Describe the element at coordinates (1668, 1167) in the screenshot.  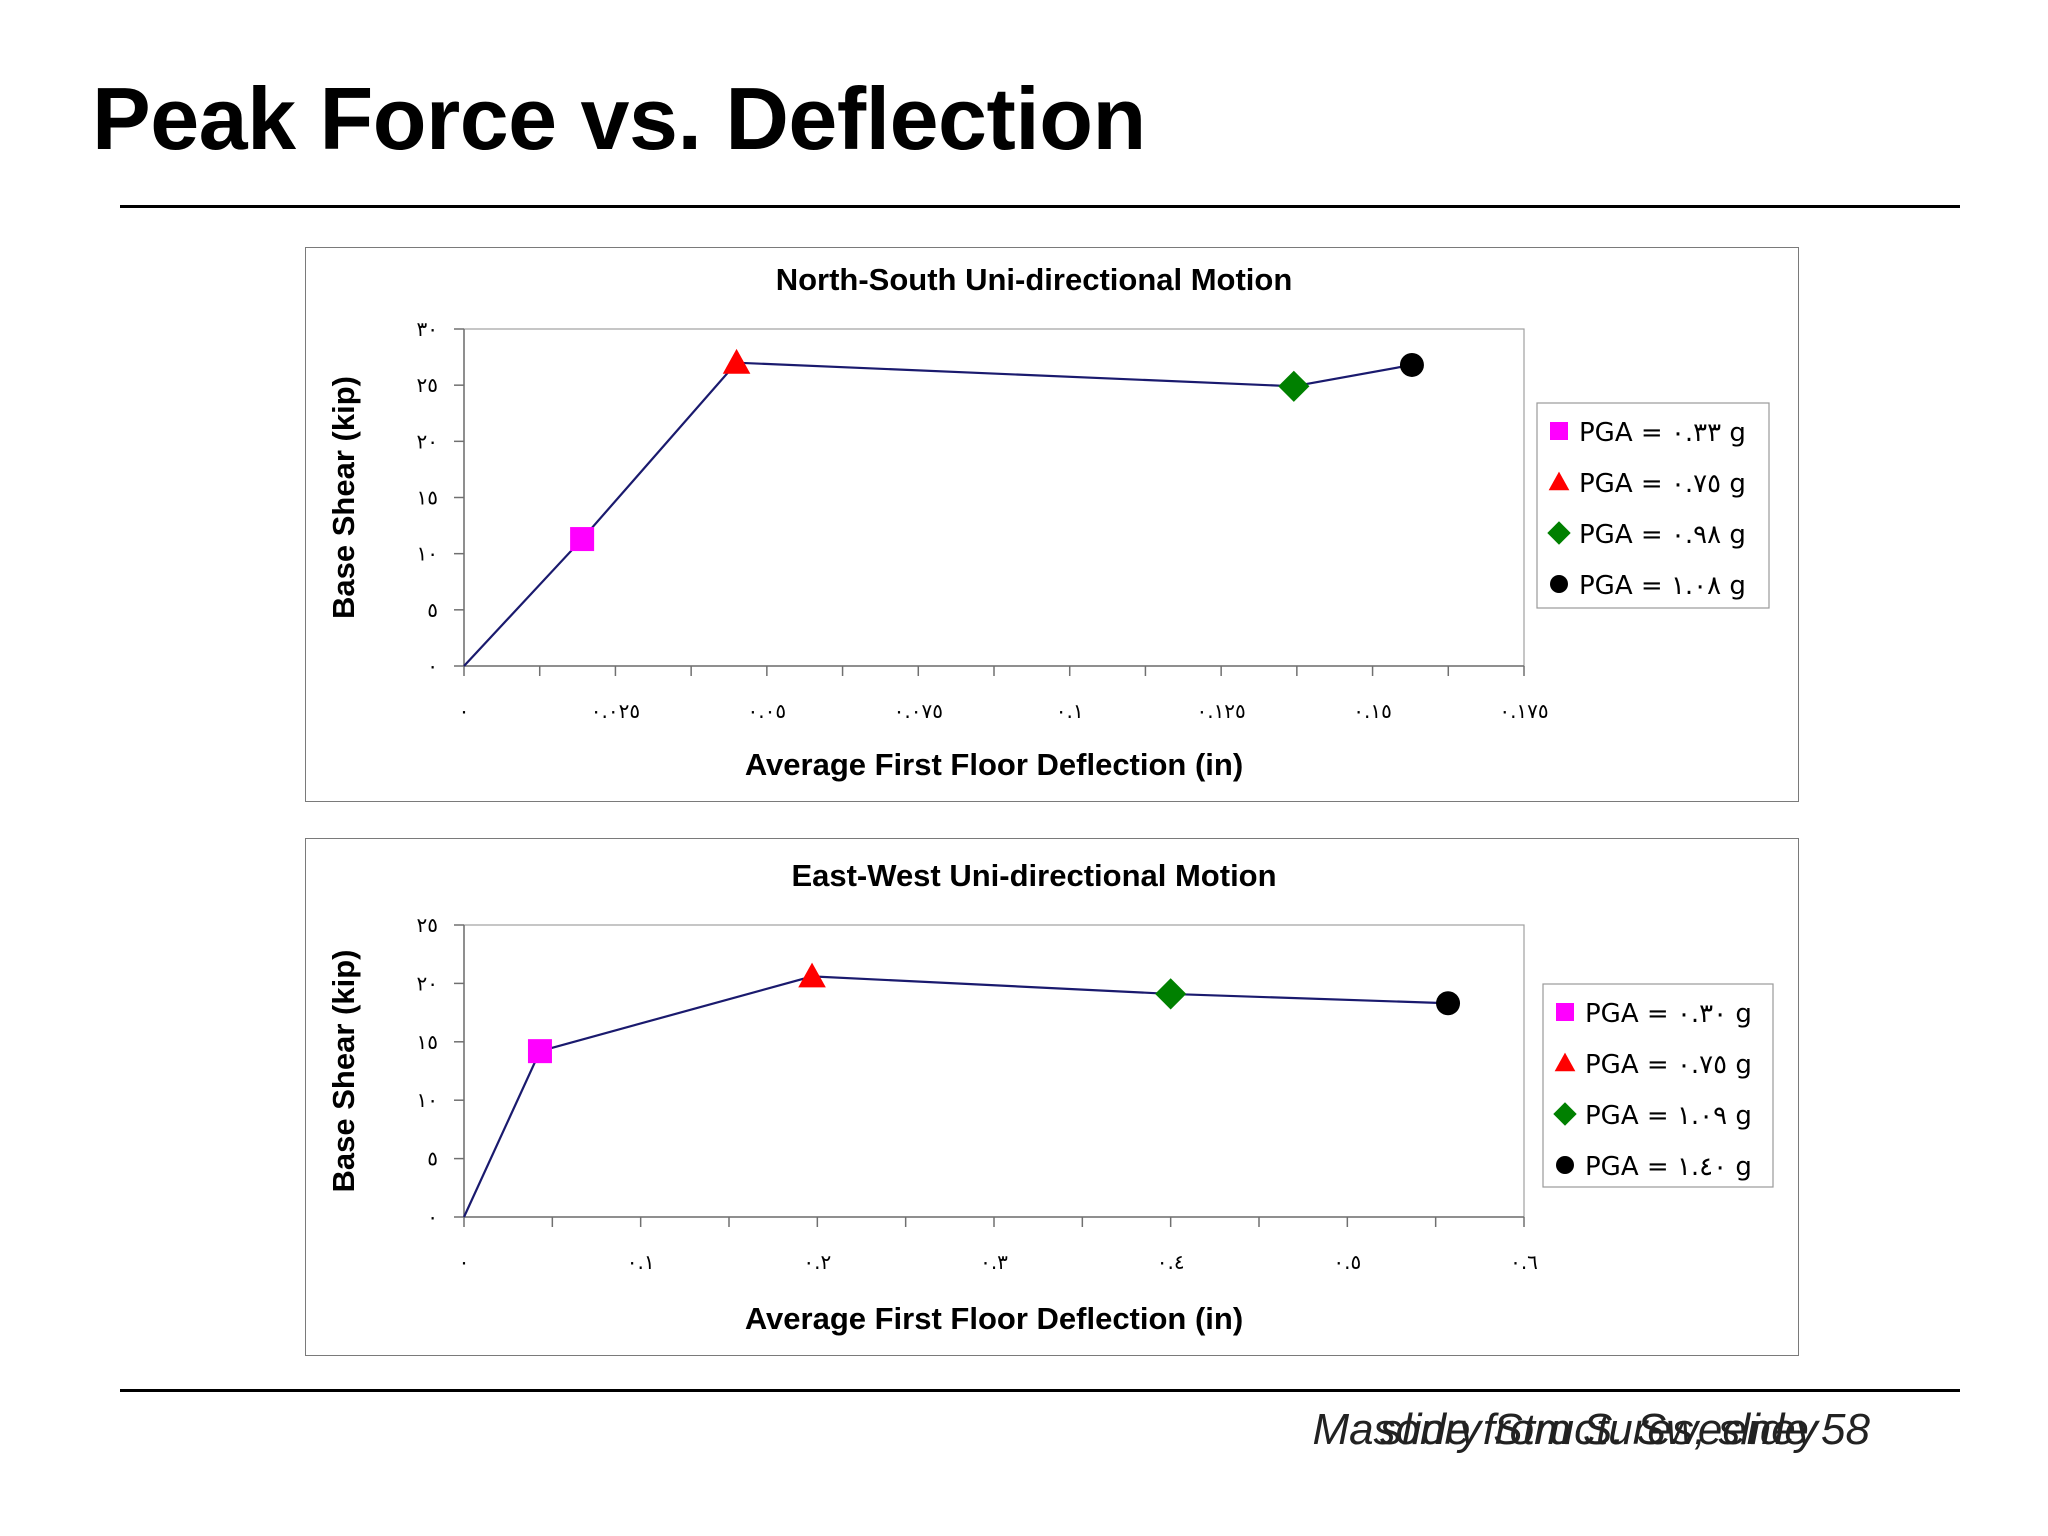
I see `legend-label: PGA = ١.٤٠ g` at that location.